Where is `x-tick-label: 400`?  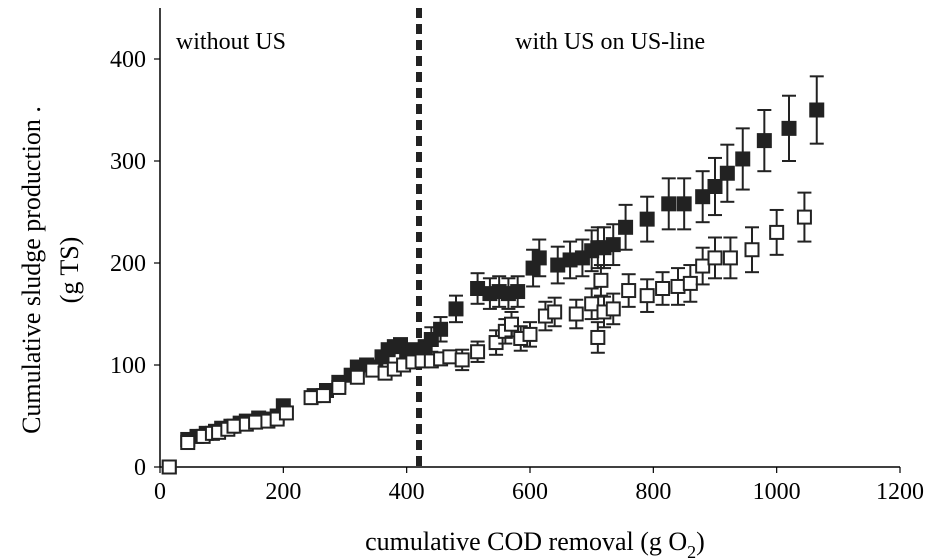
x-tick-label: 400 is located at coordinates (407, 492).